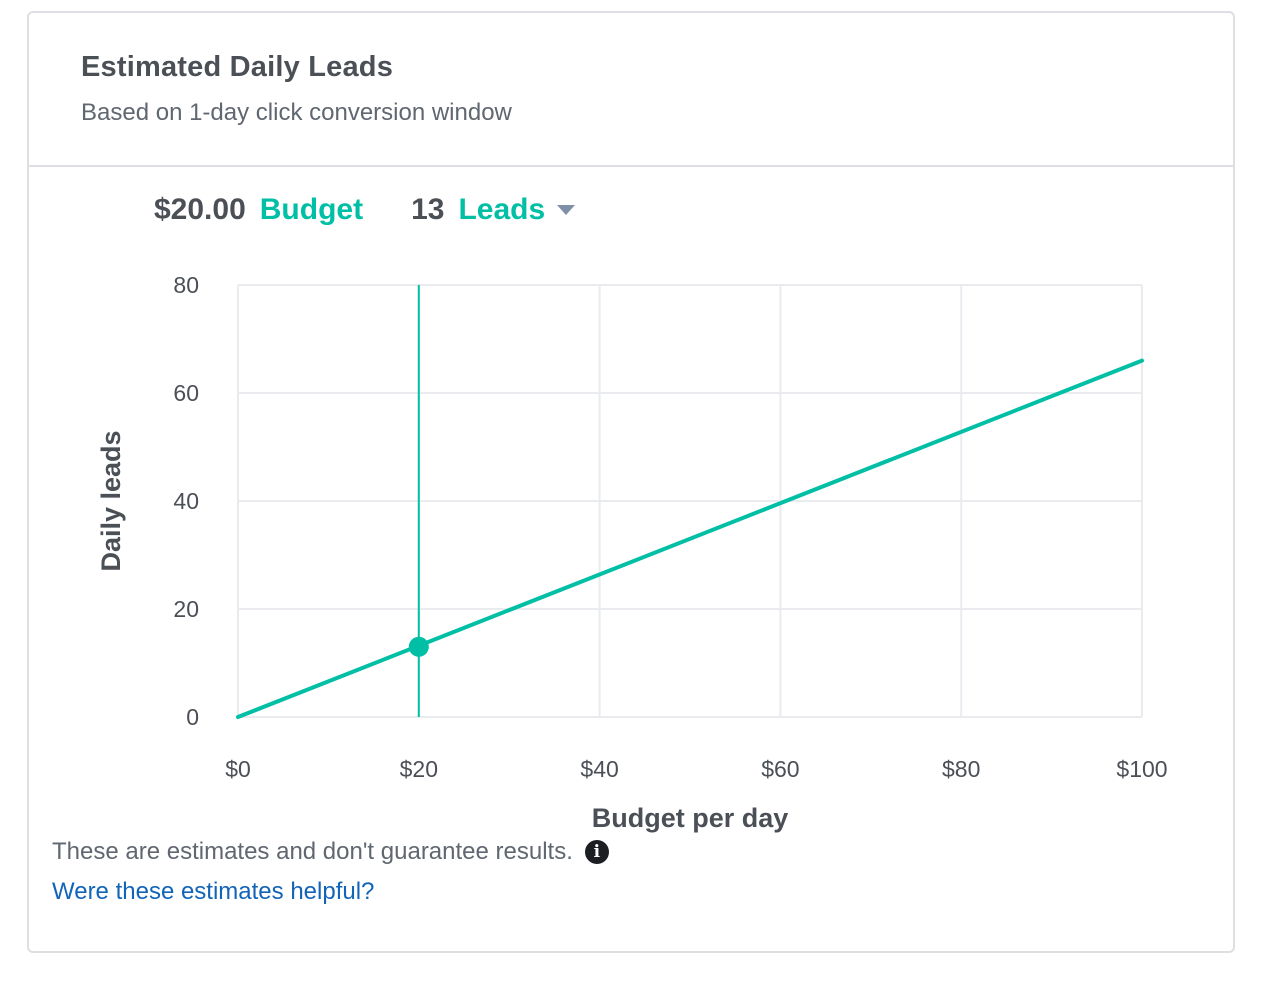 The width and height of the screenshot is (1284, 986). Describe the element at coordinates (365, 210) in the screenshot. I see `estimate-summary: $20.00 Budget 13 Leads` at that location.